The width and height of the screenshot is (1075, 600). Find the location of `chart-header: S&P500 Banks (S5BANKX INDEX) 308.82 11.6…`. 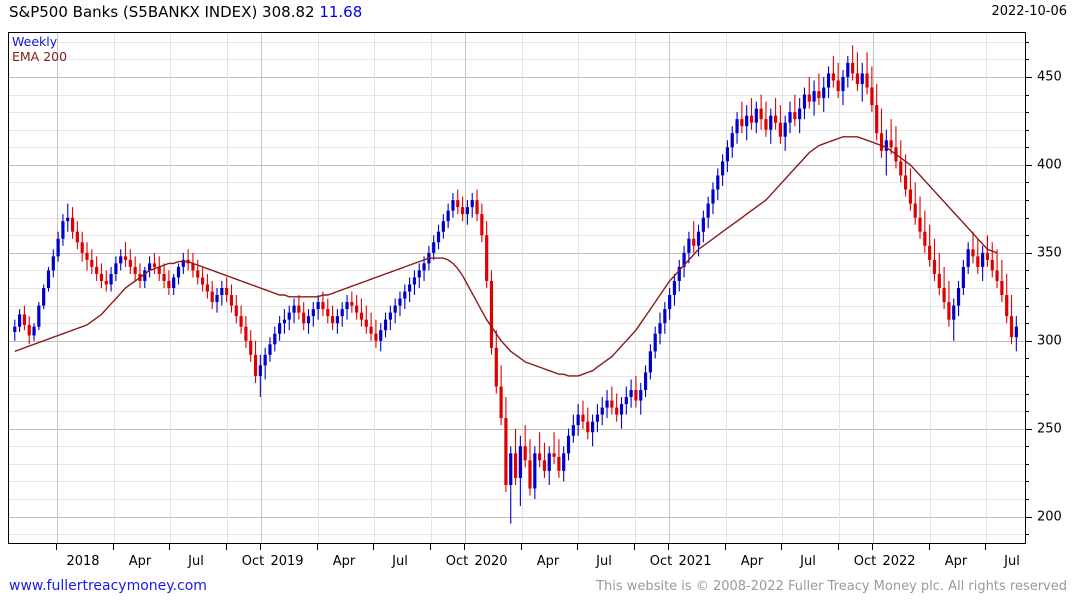

chart-header: S&P500 Banks (S5BANKX INDEX) 308.82 11.6… is located at coordinates (537, 13).